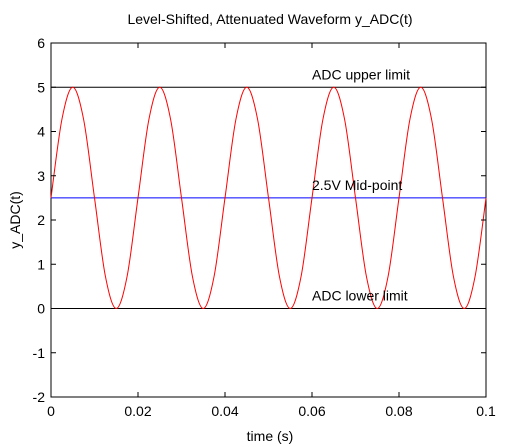 This screenshot has height=447, width=506. What do you see at coordinates (360, 296) in the screenshot?
I see `reference-label-2: ADC lower limit` at bounding box center [360, 296].